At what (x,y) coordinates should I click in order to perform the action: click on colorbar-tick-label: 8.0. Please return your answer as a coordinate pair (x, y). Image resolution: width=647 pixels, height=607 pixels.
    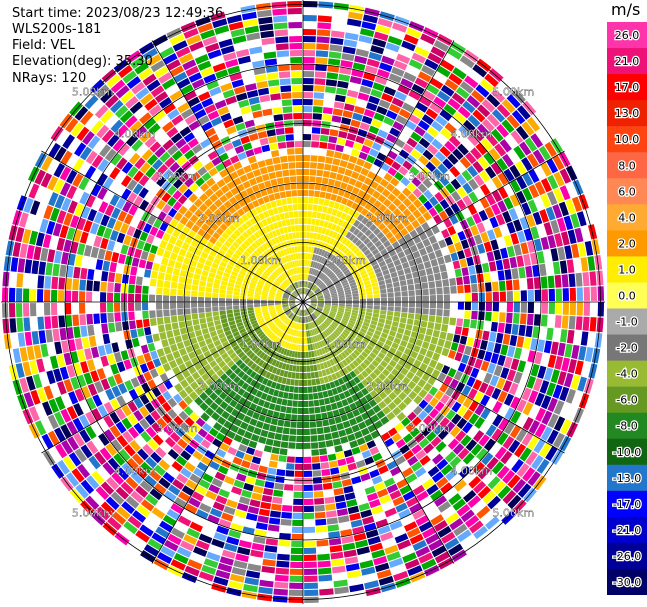
    Looking at the image, I should click on (627, 165).